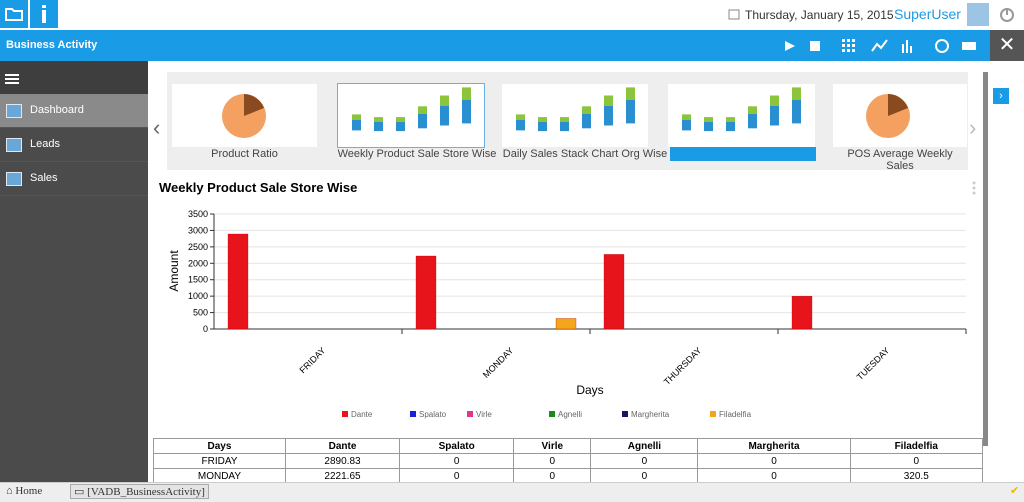 Image resolution: width=1024 pixels, height=502 pixels. What do you see at coordinates (589, 390) in the screenshot?
I see `x-axis-label: Days` at bounding box center [589, 390].